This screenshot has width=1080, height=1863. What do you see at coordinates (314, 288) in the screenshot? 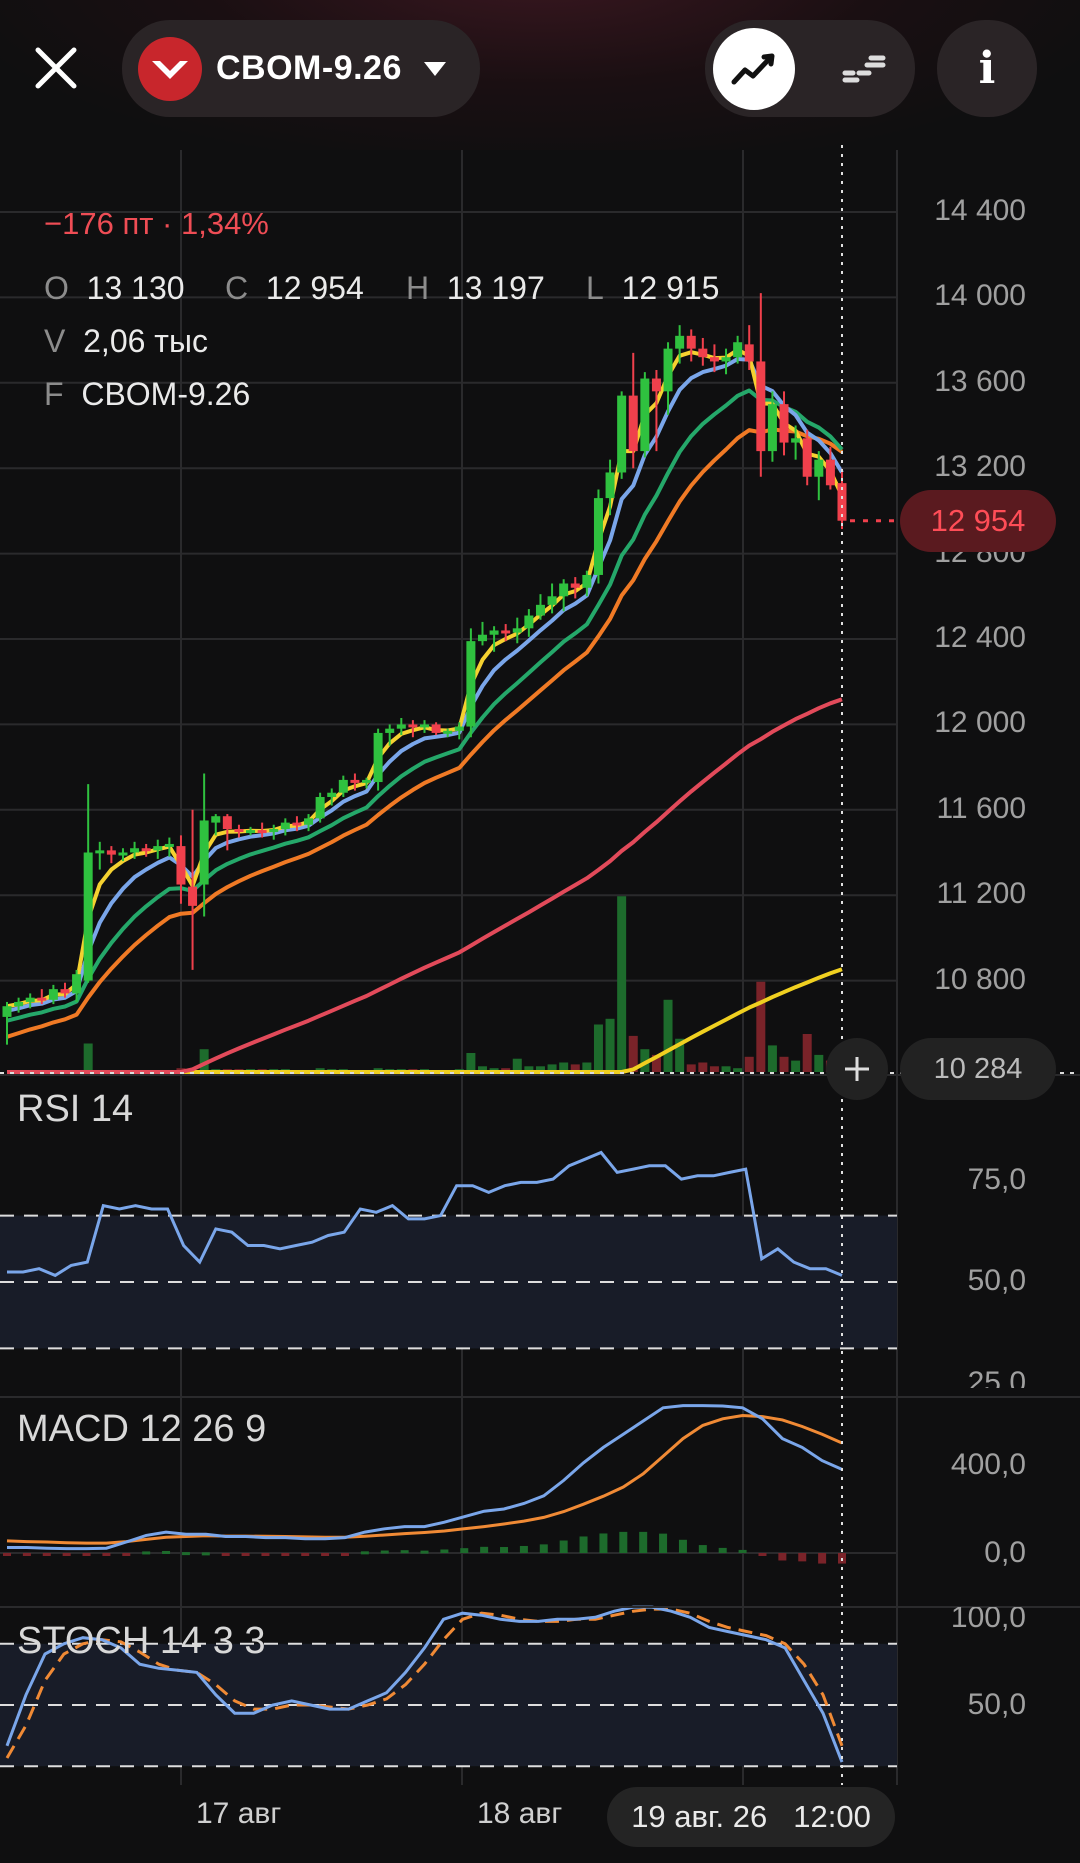
I see `close-value: 12 954` at bounding box center [314, 288].